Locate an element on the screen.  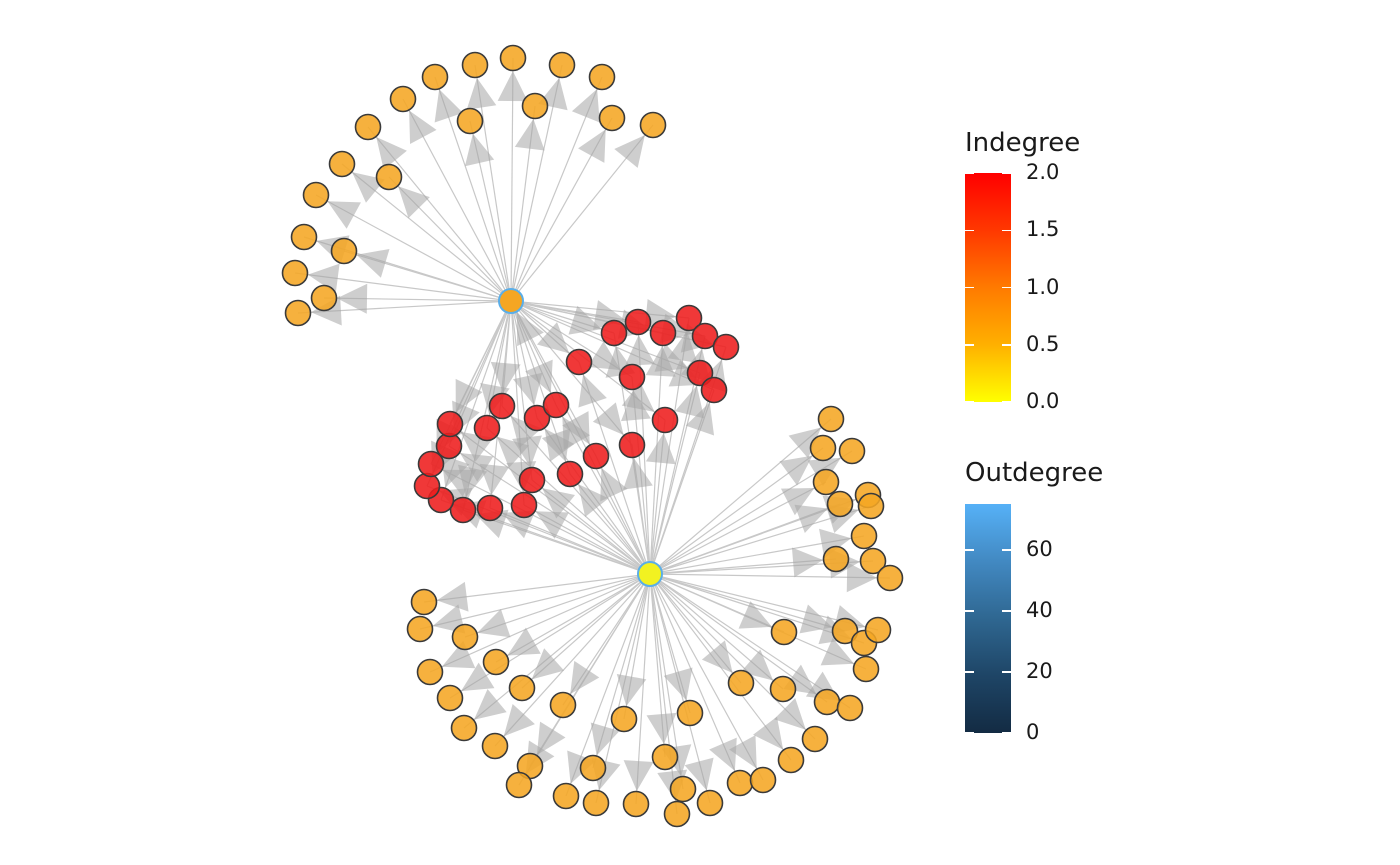
hub-node-bottom is located at coordinates (650, 574).